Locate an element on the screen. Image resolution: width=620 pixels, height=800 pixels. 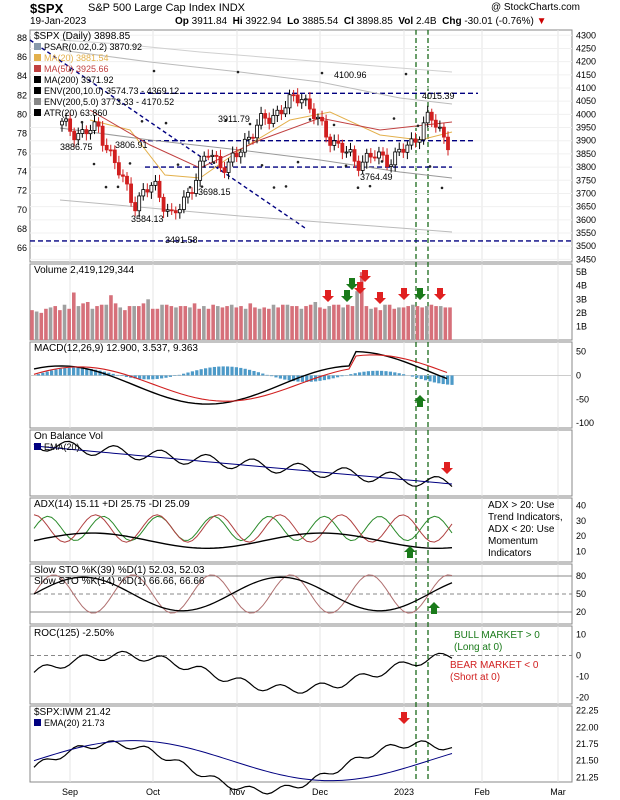
price-right-tick: 3950 is located at coordinates (586, 128).